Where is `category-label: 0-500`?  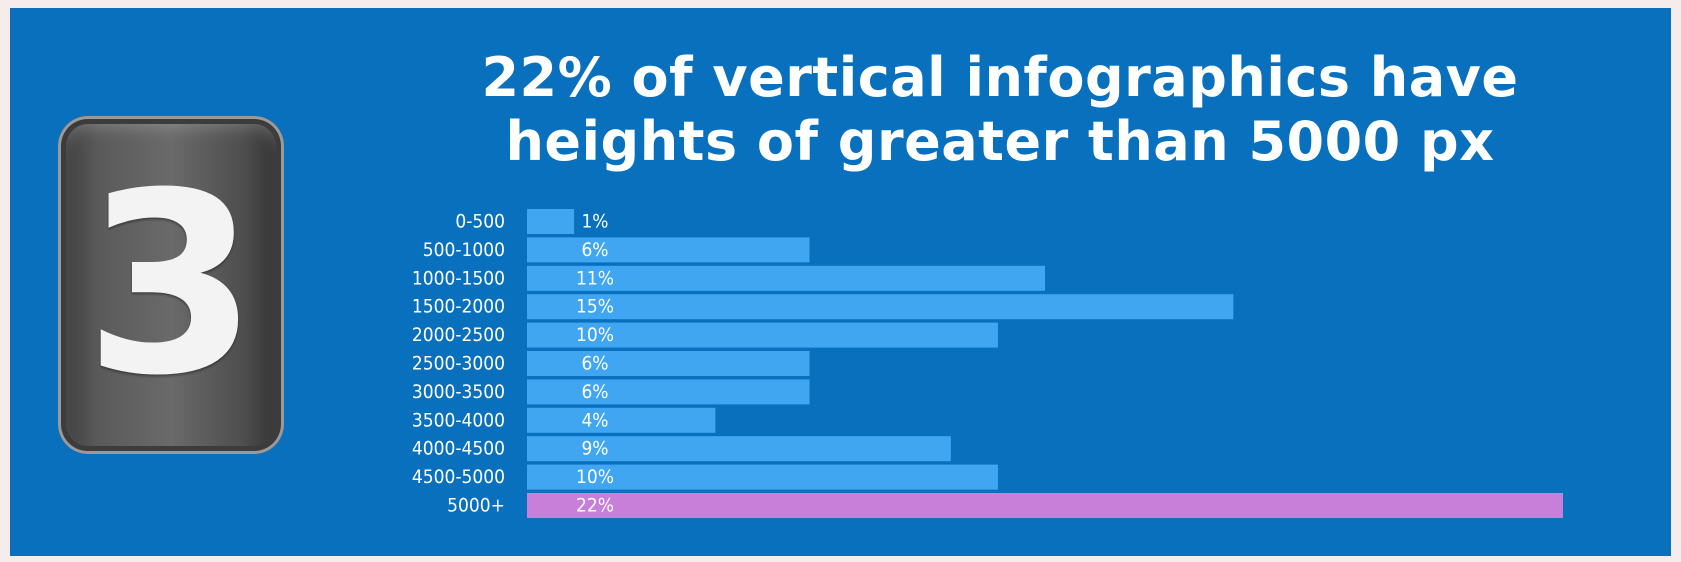
category-label: 0-500 is located at coordinates (480, 222).